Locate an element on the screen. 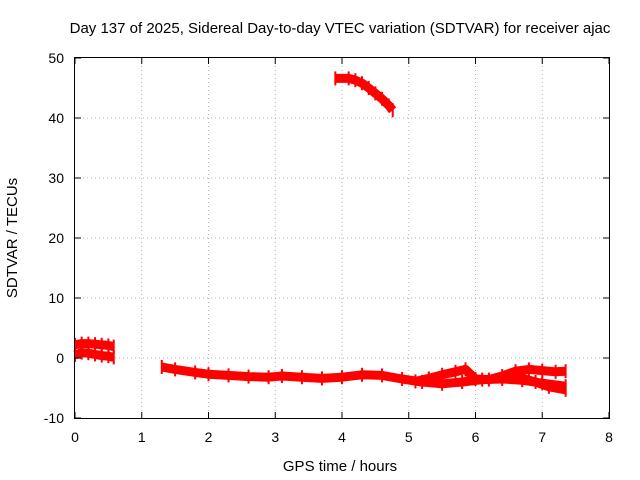  x-tick-label: 3 is located at coordinates (275, 437).